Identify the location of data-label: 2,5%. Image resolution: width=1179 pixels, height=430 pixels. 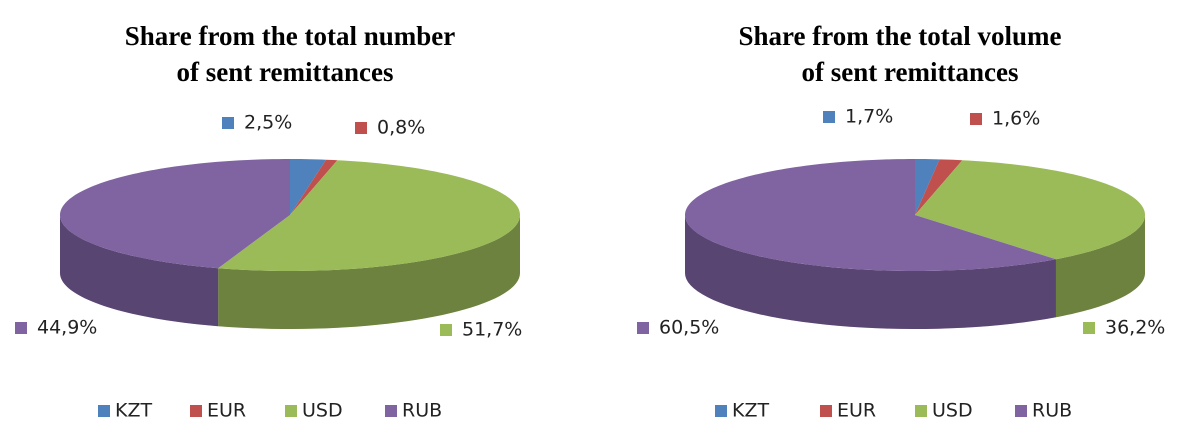
(268, 123).